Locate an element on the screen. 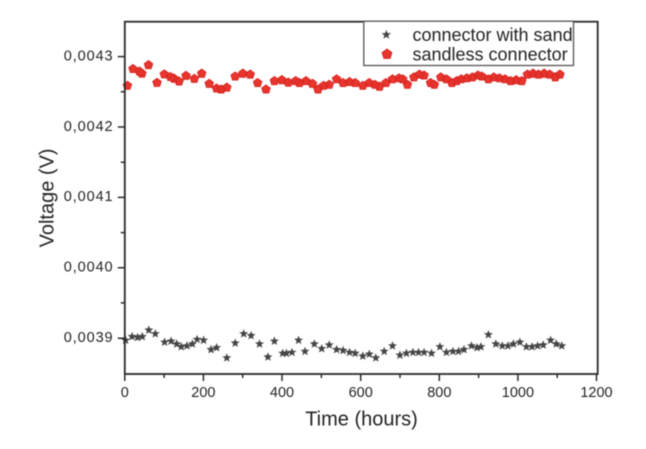 This screenshot has width=646, height=449. svg-text: 0,0040 is located at coordinates (89, 268).